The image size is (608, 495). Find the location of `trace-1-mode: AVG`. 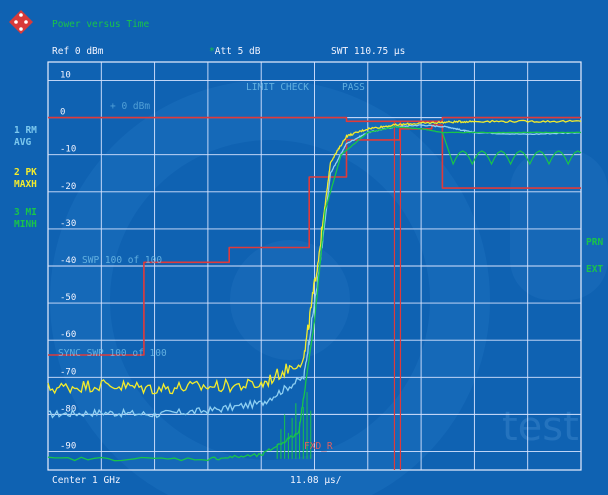

trace-1-mode: AVG is located at coordinates (23, 142).